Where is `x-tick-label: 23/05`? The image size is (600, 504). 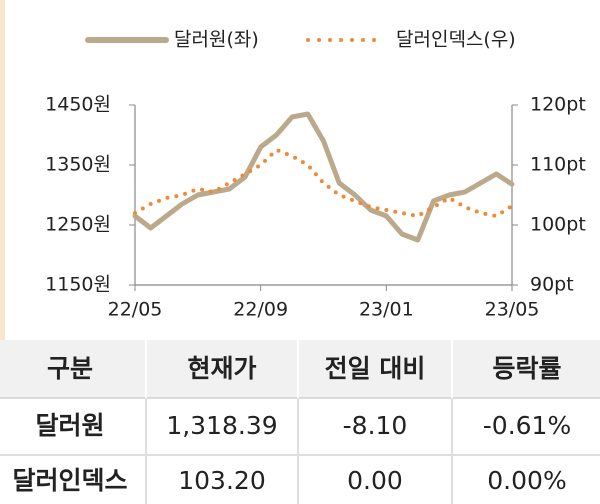 x-tick-label: 23/05 is located at coordinates (512, 310).